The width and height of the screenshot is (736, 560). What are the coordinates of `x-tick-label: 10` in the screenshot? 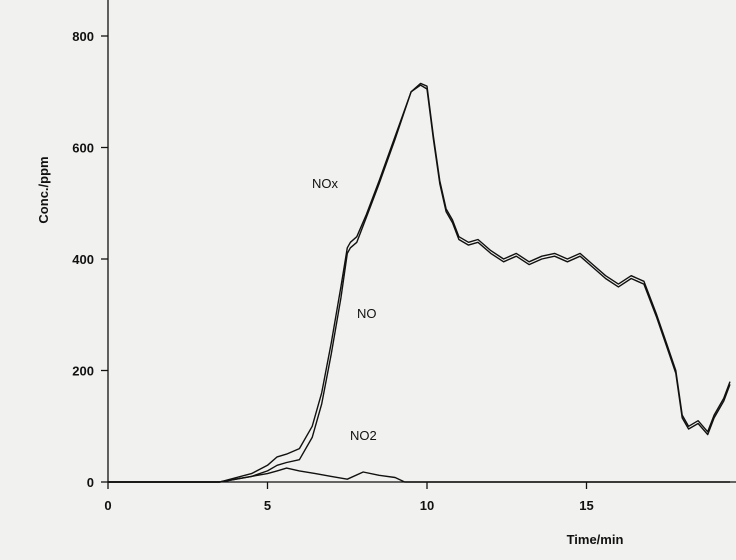 It's located at (427, 505).